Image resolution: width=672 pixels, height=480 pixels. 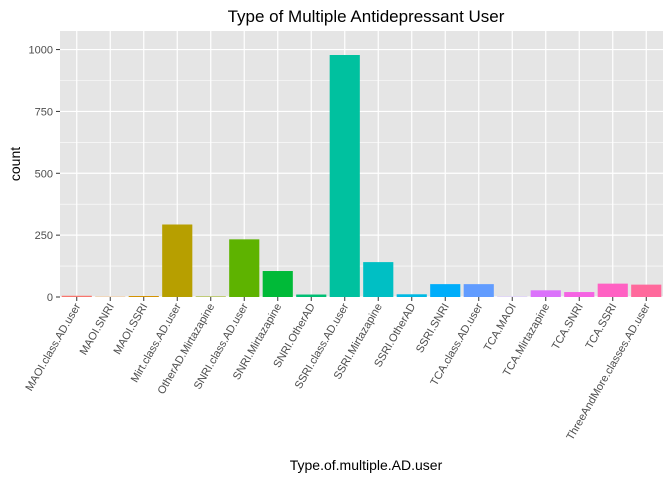 I want to click on y-tick-label: 1000, so click(x=41, y=51).